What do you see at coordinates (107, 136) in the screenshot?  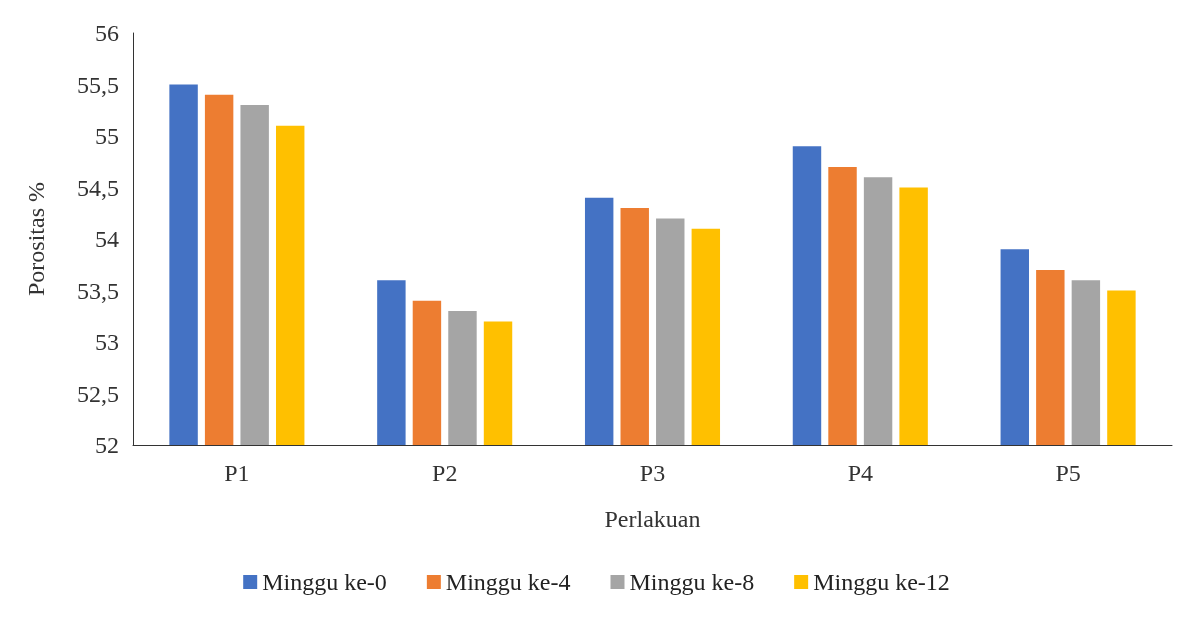 I see `y-tick-label: 55` at bounding box center [107, 136].